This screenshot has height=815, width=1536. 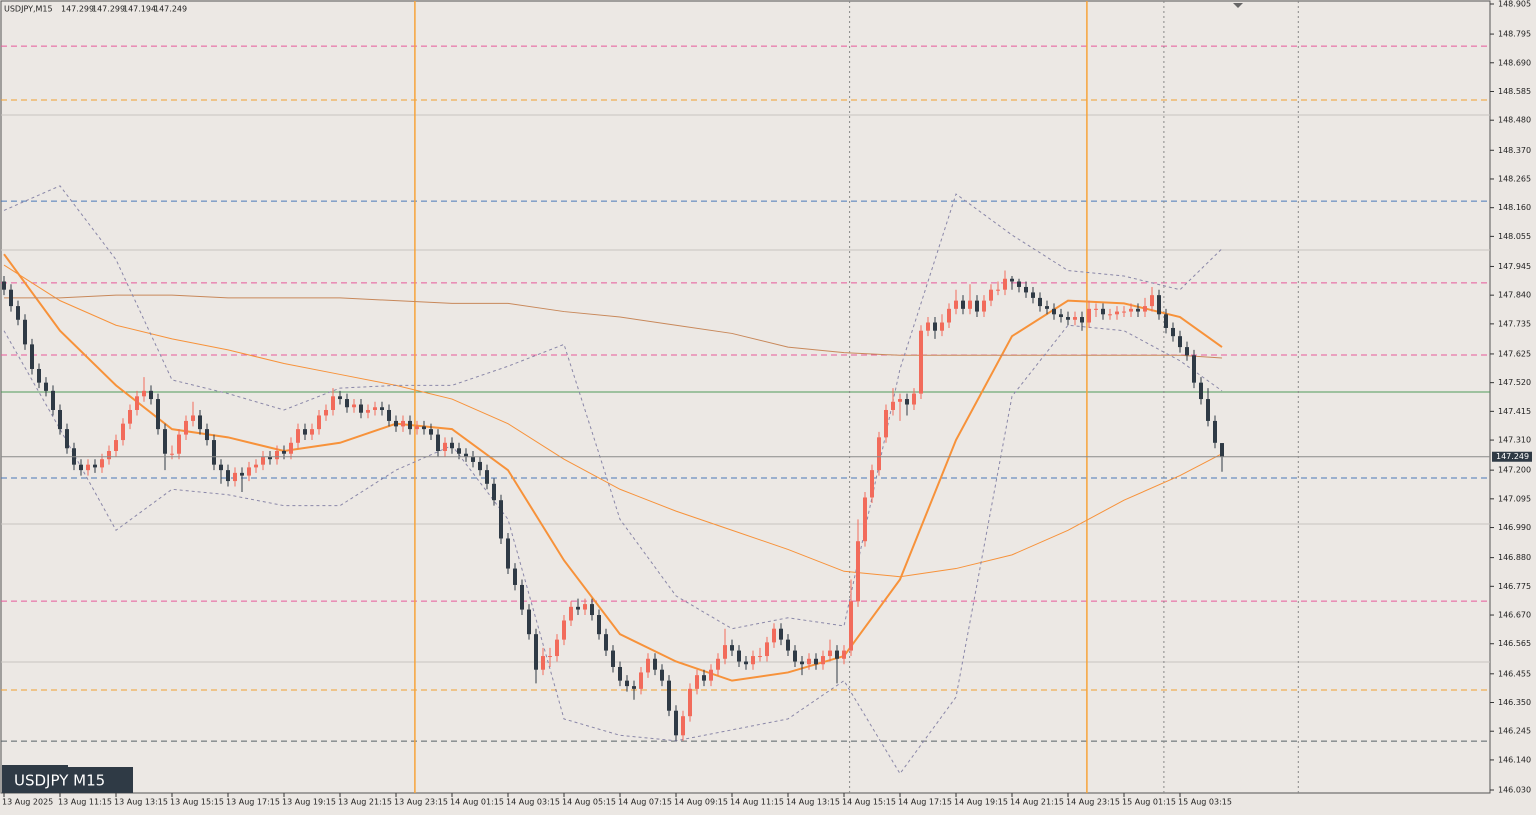 What do you see at coordinates (1514, 207) in the screenshot?
I see `y-tick-label: 148.160` at bounding box center [1514, 207].